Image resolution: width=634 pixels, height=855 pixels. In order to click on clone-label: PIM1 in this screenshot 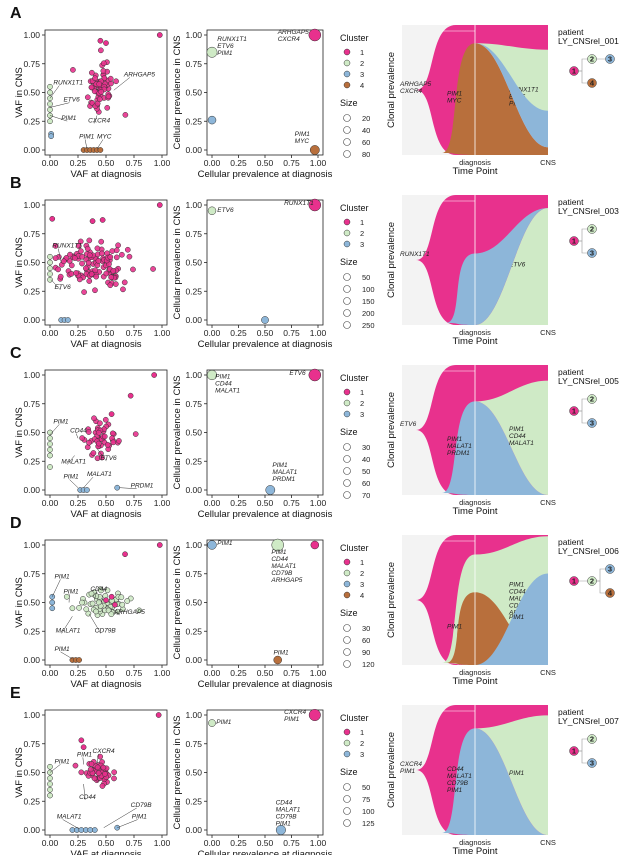, I will do `click(455, 790)`.